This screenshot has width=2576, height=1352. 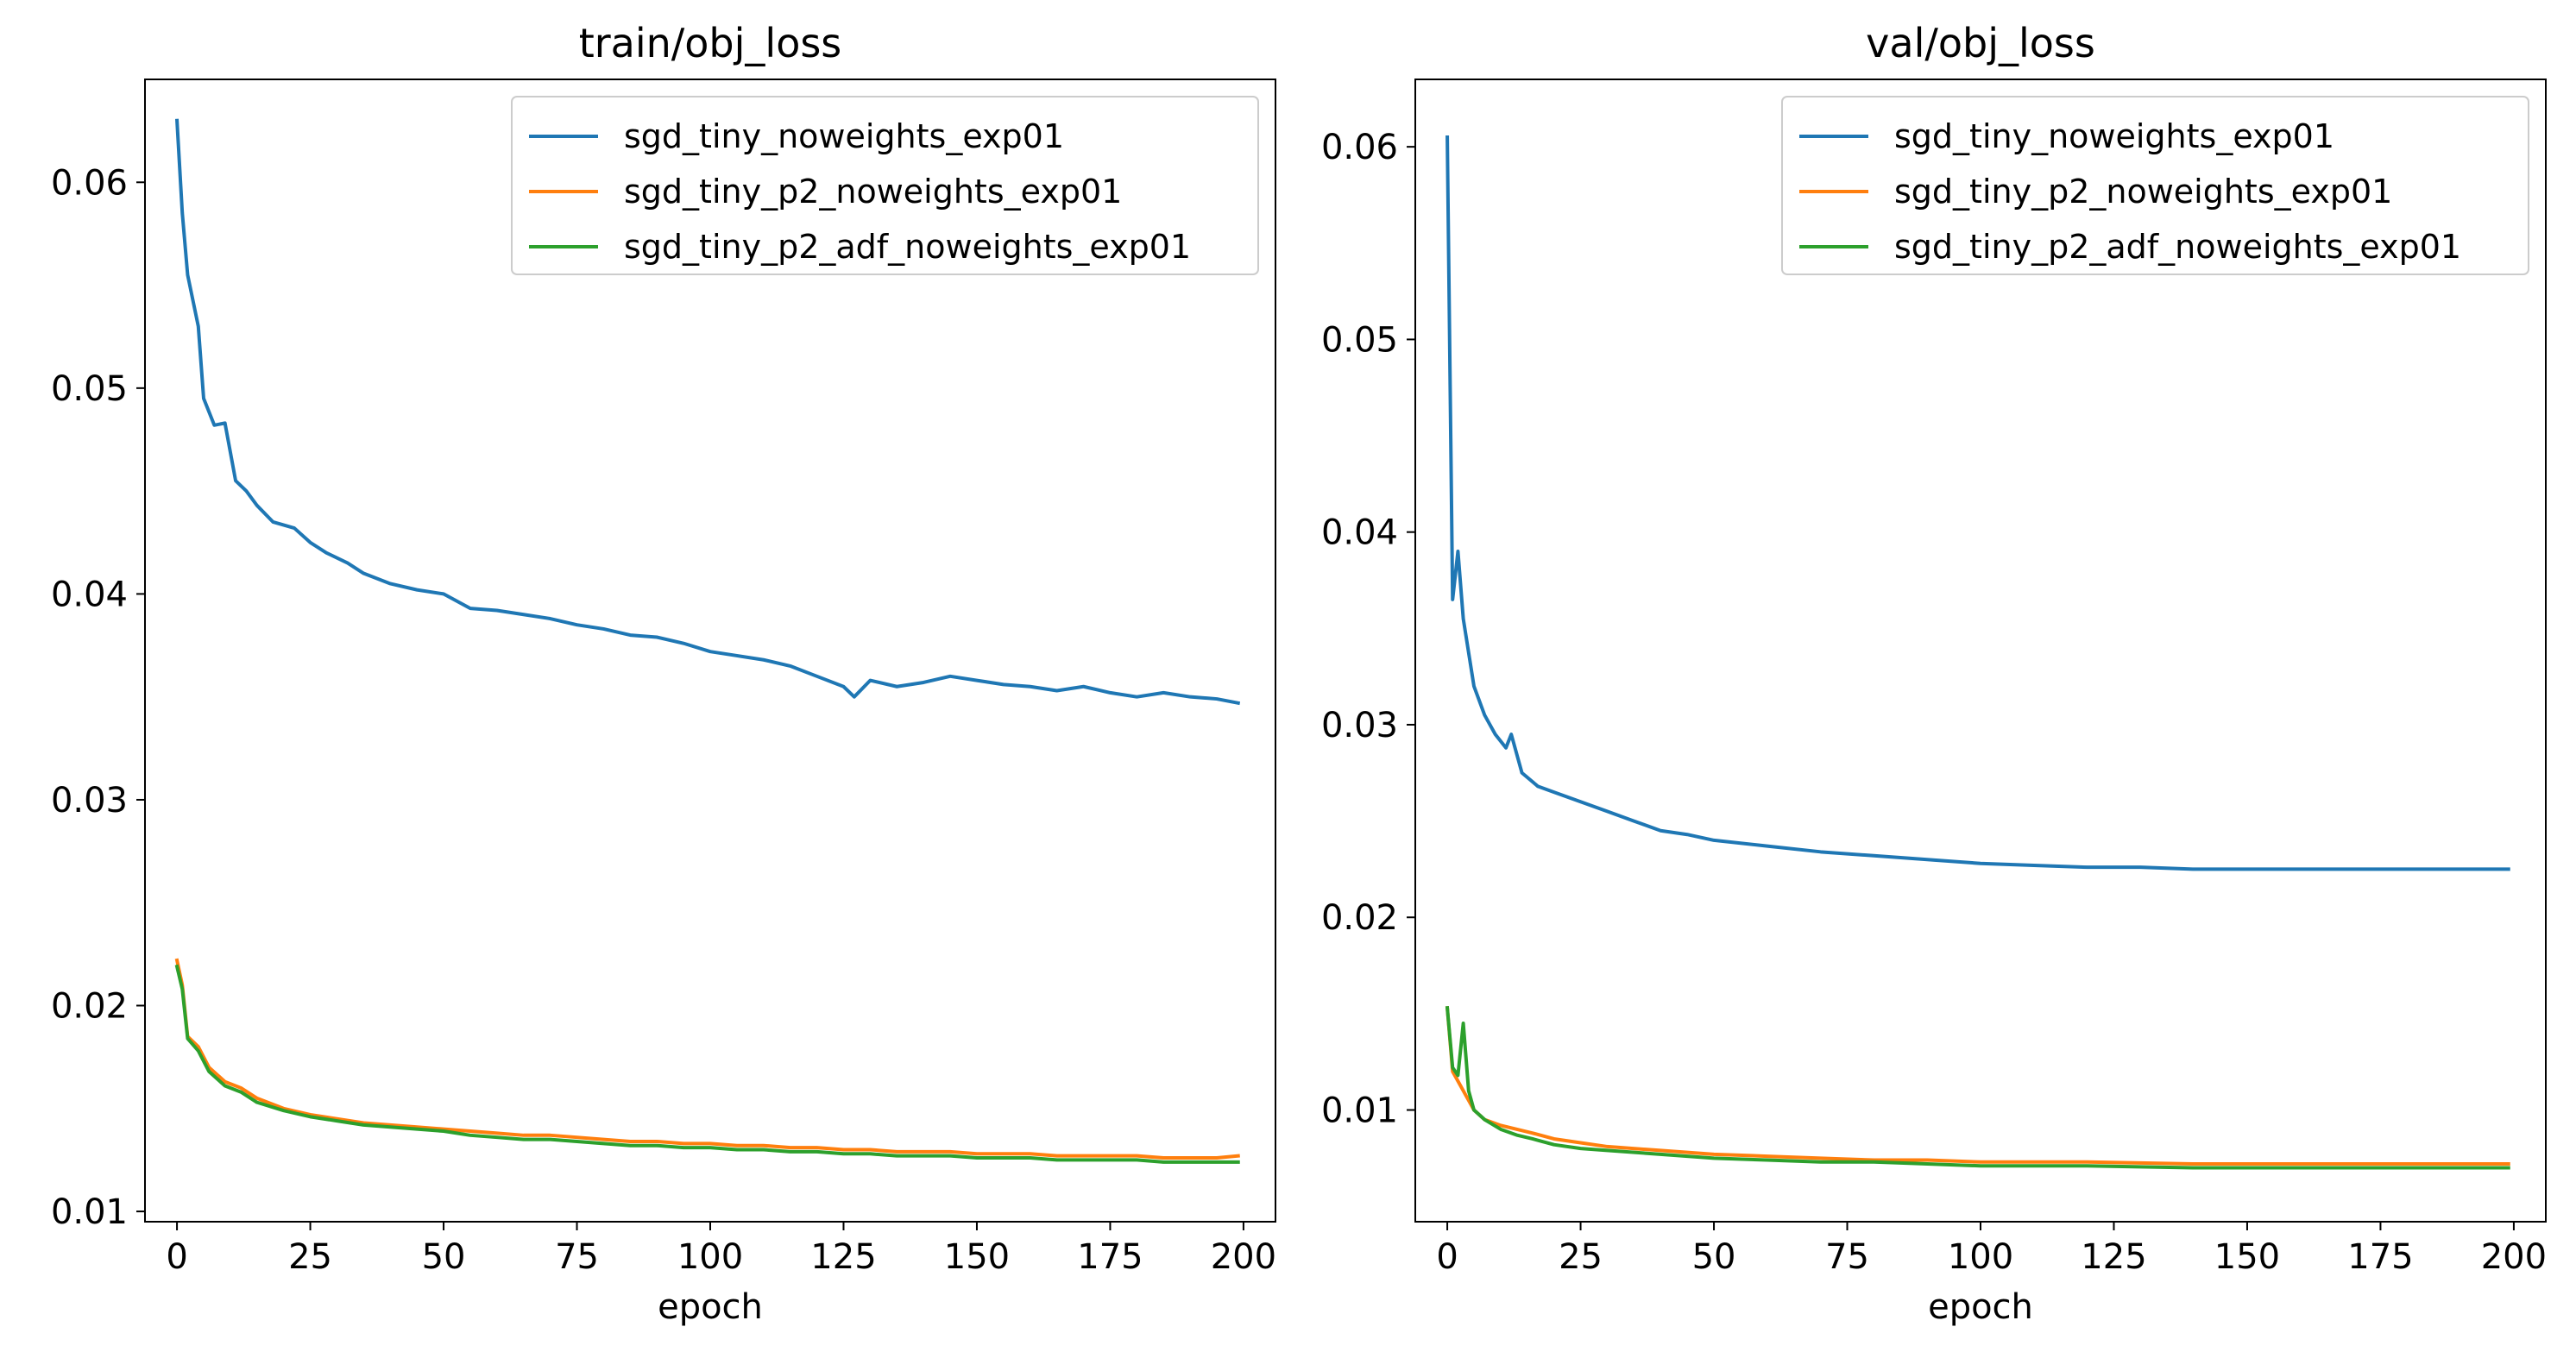 What do you see at coordinates (1359, 725) in the screenshot?
I see `chart-2-ytick-label: 0.03` at bounding box center [1359, 725].